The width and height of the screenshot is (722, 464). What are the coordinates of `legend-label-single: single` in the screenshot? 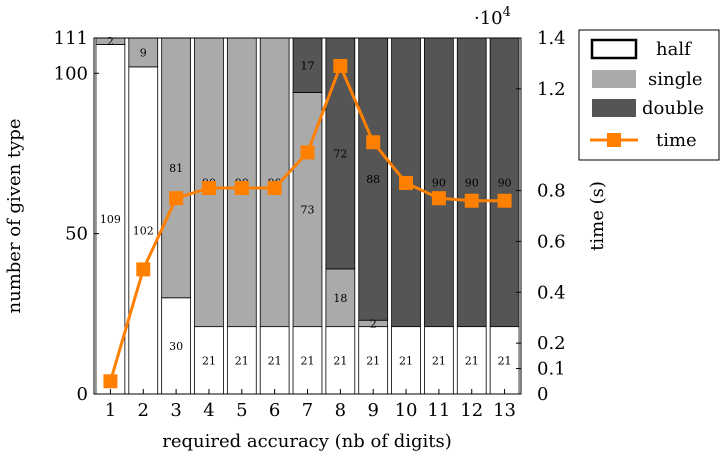 It's located at (675, 79).